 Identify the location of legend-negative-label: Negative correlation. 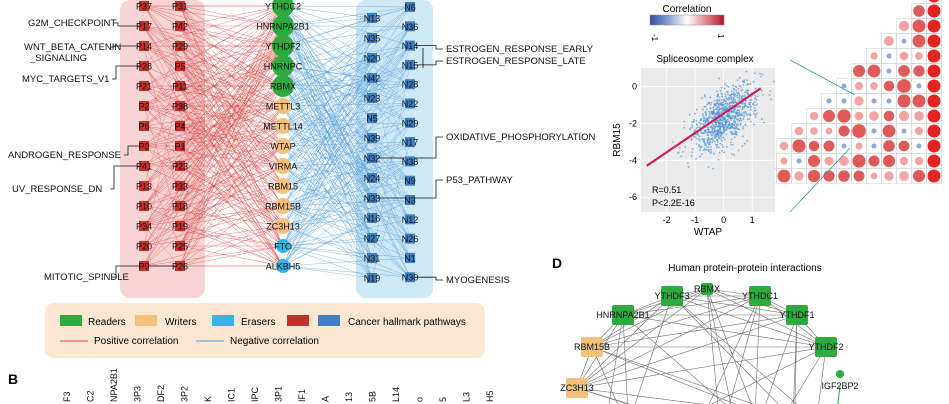
(274, 341).